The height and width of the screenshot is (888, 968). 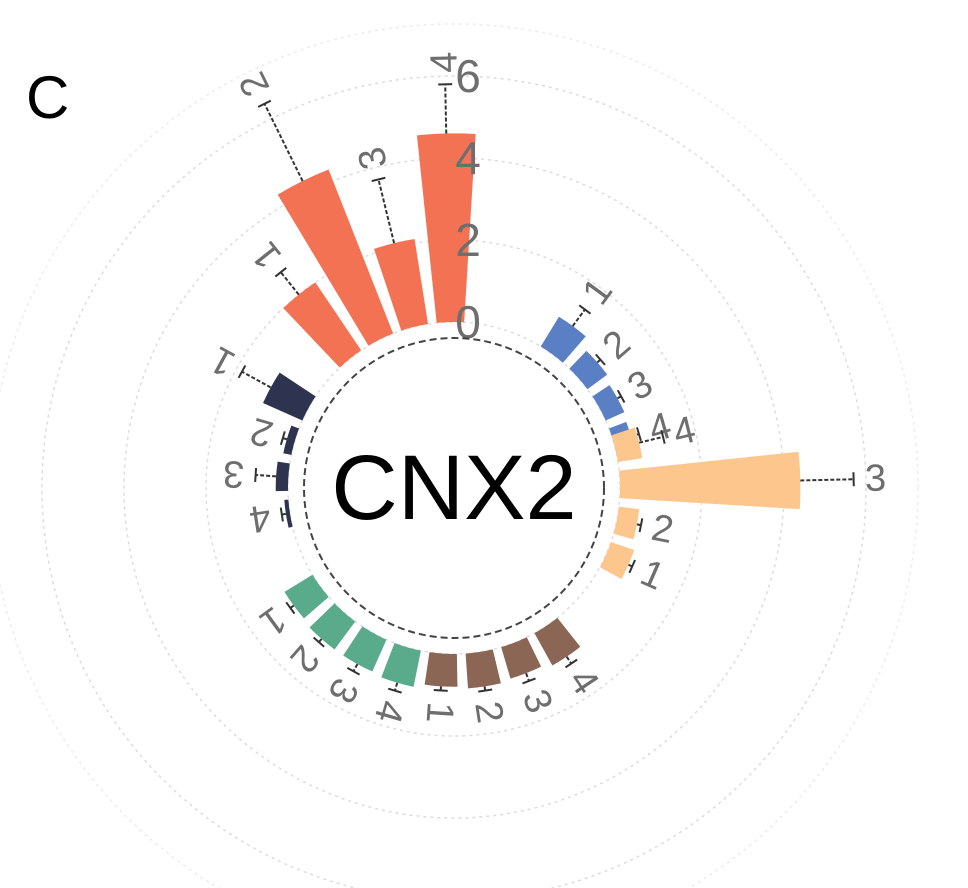 What do you see at coordinates (468, 240) in the screenshot?
I see `radial-tick-label: 2` at bounding box center [468, 240].